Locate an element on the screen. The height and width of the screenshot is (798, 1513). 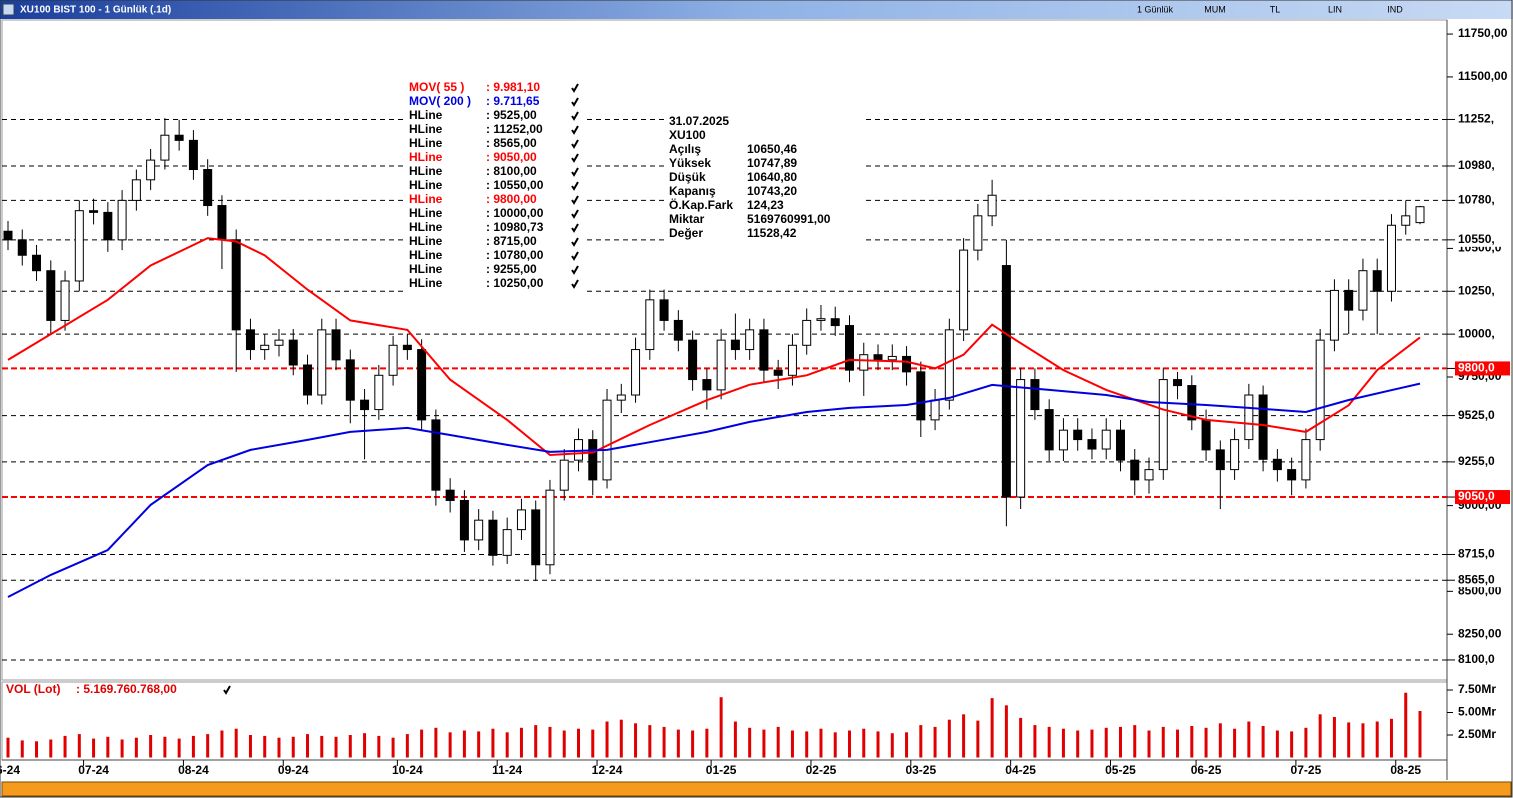
toolbar-item: 1 Günlük is located at coordinates (1155, 9).